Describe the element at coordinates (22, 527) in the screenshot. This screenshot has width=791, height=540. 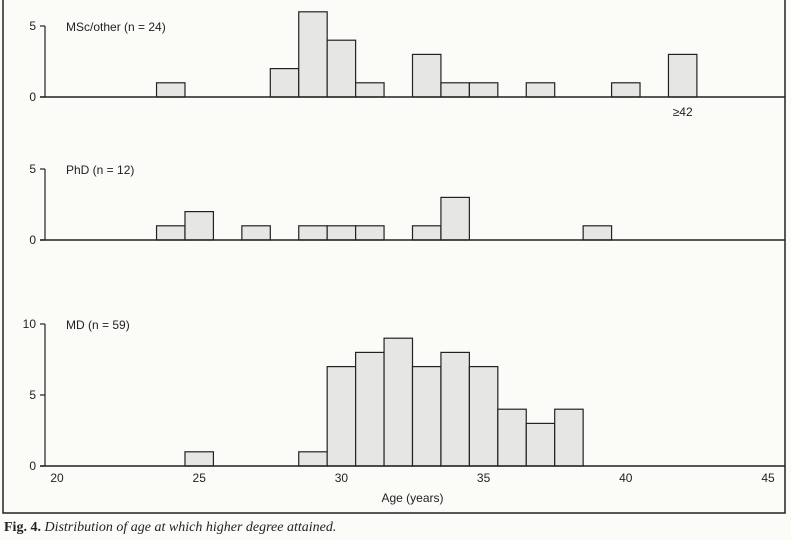
I see `caption-label: Fig. 4.` at that location.